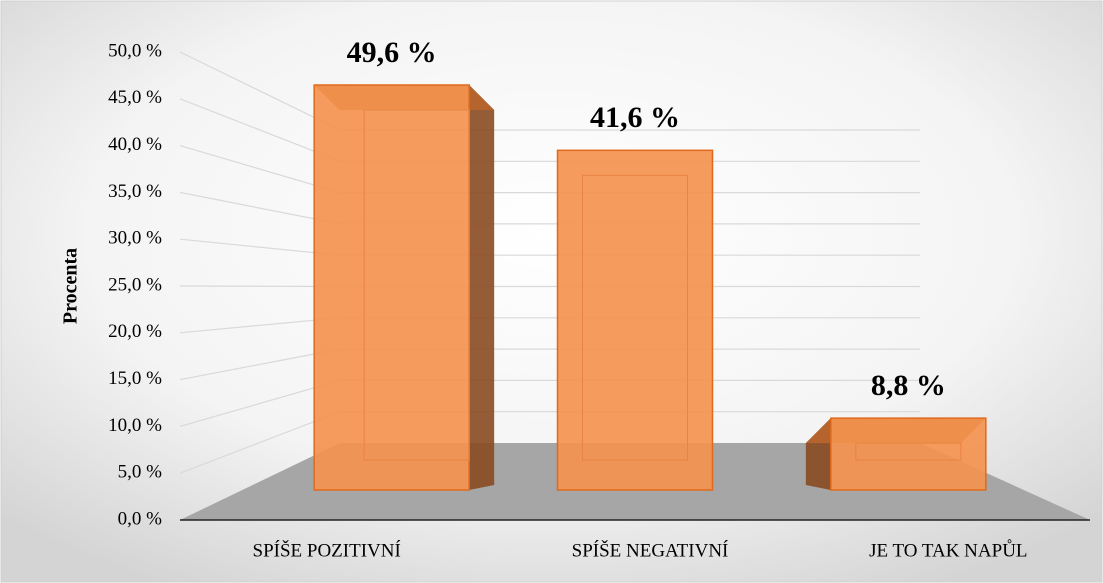 The image size is (1103, 583). What do you see at coordinates (135, 425) in the screenshot?
I see `y-tick-label: 10,0 %` at bounding box center [135, 425].